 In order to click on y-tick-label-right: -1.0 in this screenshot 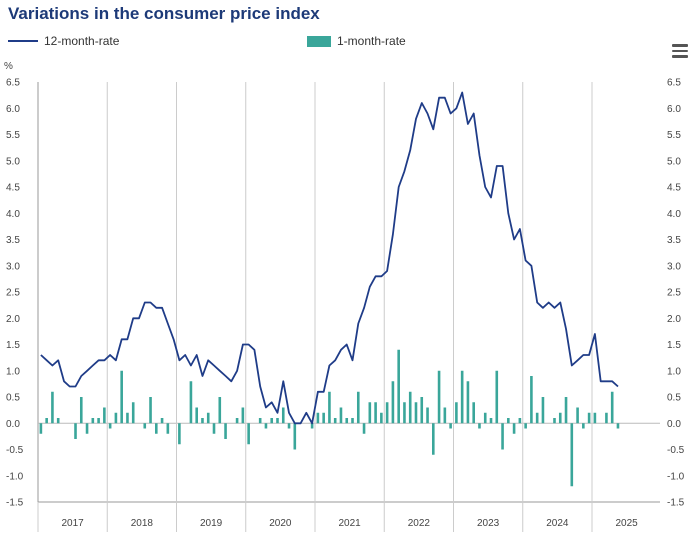, I will do `click(676, 476)`.